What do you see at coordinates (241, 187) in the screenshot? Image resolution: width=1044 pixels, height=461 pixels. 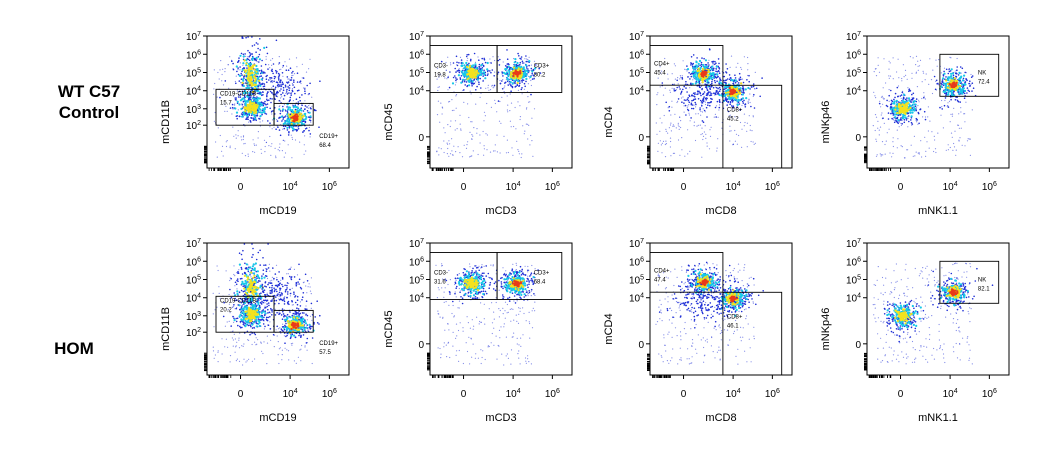 I see `x-tick-label: 0` at bounding box center [241, 187].